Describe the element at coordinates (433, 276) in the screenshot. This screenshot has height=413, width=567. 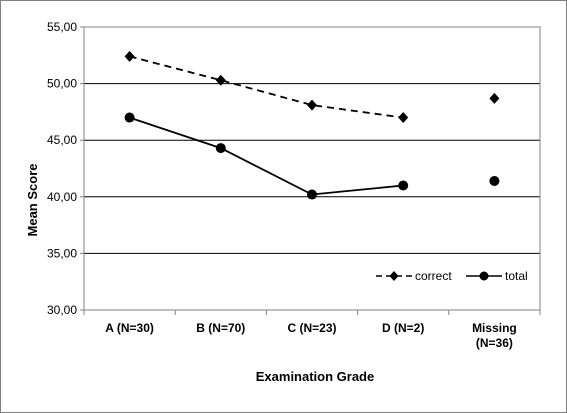
I see `legend-correct-label: correct` at that location.